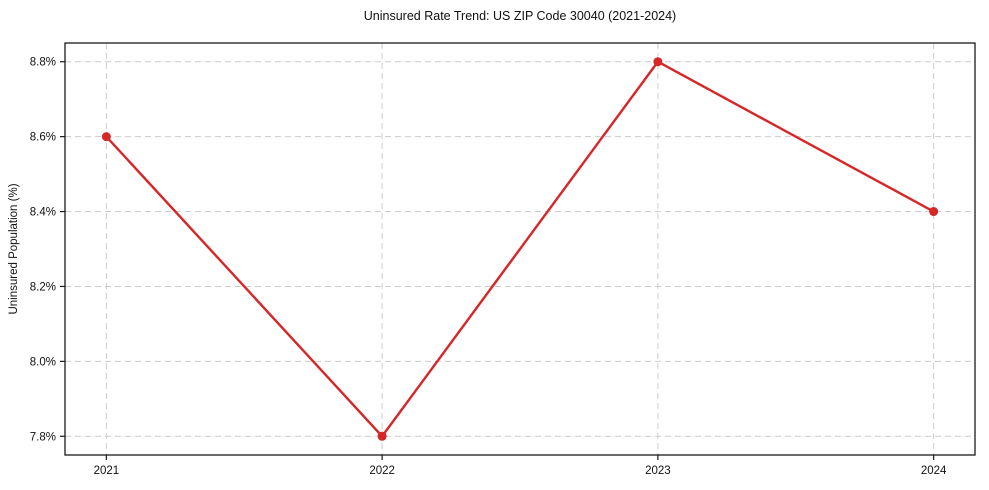 Image resolution: width=989 pixels, height=490 pixels. I want to click on y-tick-label: 8.2%, so click(43, 287).